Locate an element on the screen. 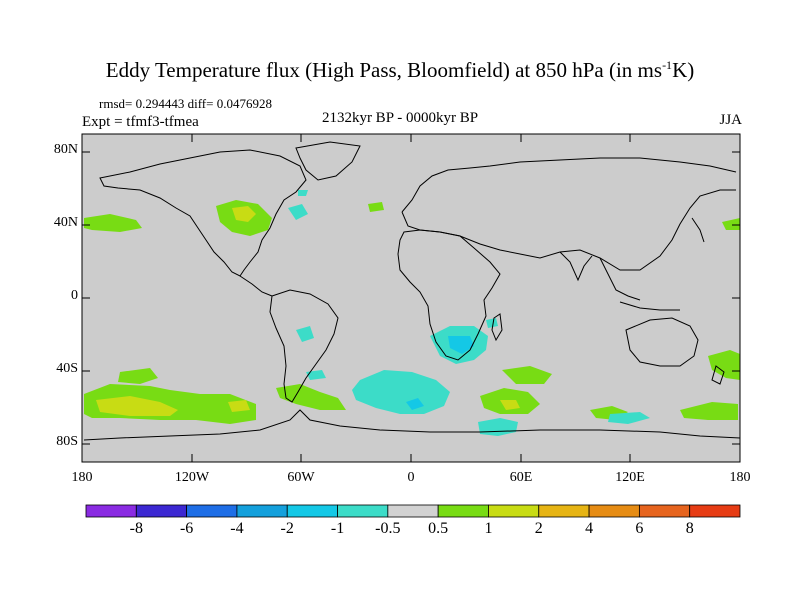  patch-labrador is located at coordinates (303, 193).